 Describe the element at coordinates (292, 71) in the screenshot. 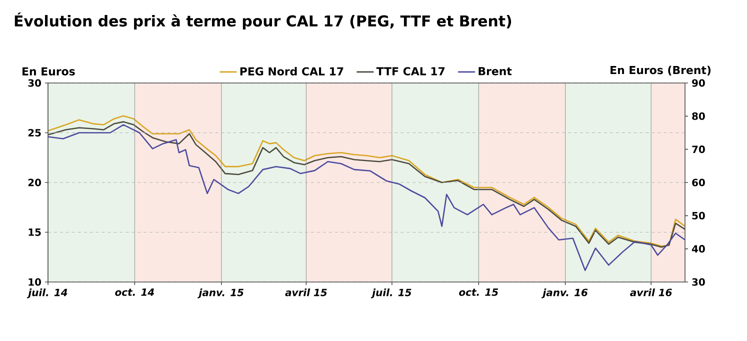

I see `legend-label: PEG Nord CAL 17` at that location.